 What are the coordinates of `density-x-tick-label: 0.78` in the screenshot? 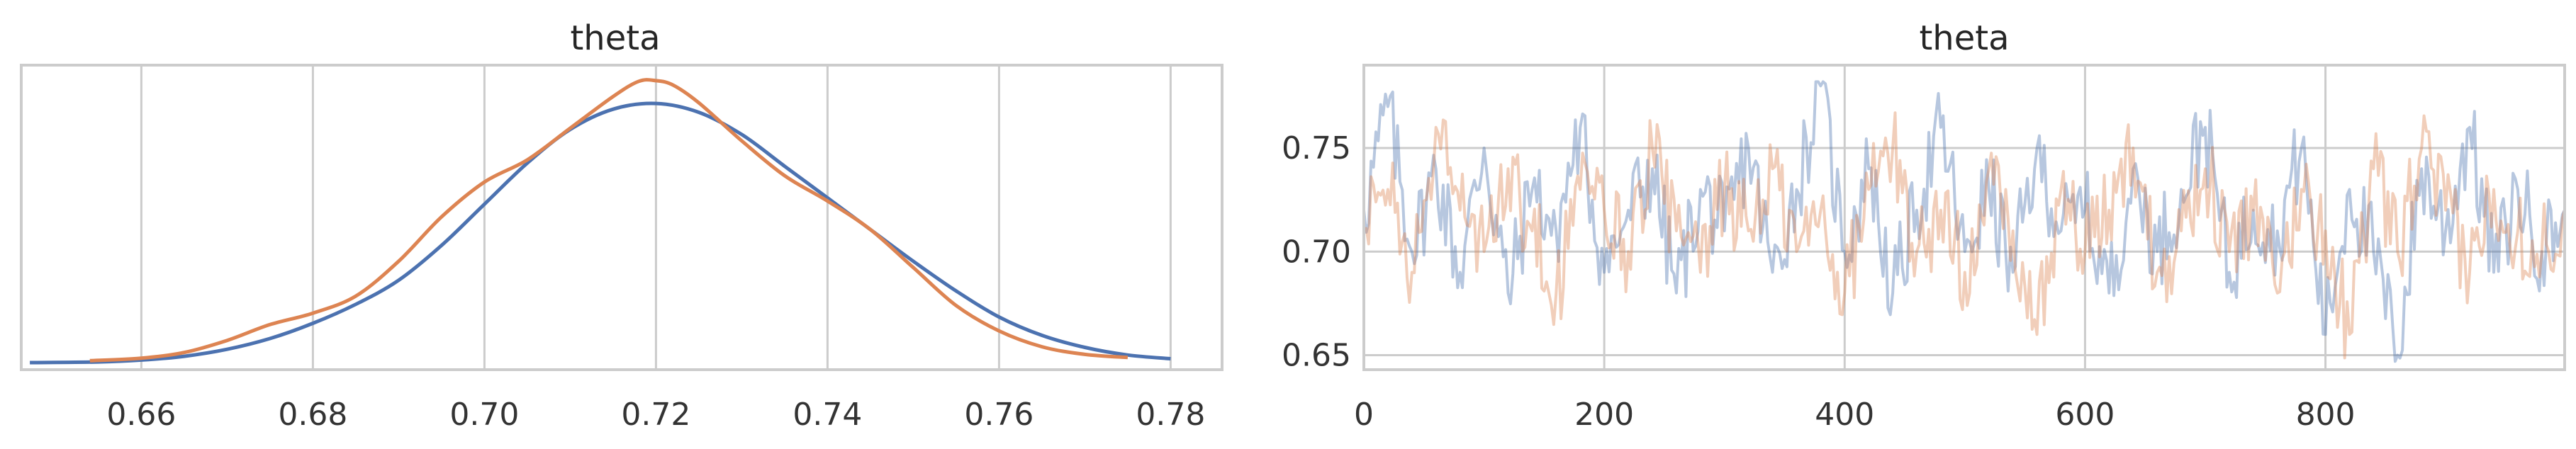 It's located at (1170, 415).